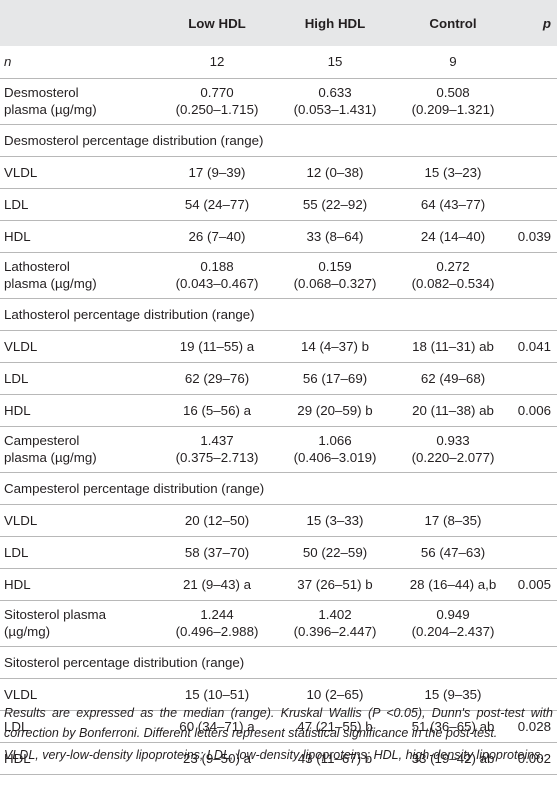 The width and height of the screenshot is (557, 808). What do you see at coordinates (216, 584) in the screenshot?
I see `cell-low-hdl: 21 (9–43) a` at bounding box center [216, 584].